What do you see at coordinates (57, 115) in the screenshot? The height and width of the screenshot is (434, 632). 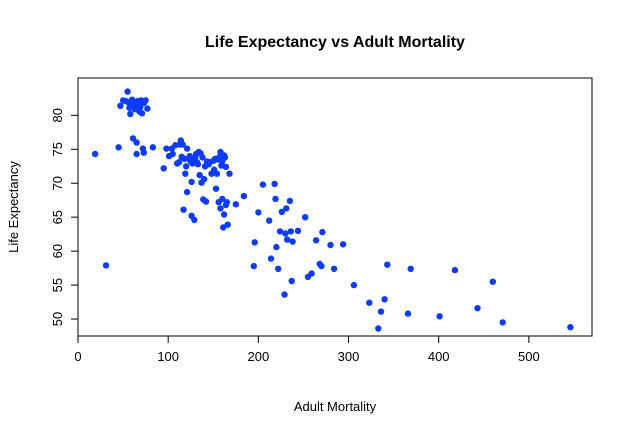 I see `y-tick-label: 80` at bounding box center [57, 115].